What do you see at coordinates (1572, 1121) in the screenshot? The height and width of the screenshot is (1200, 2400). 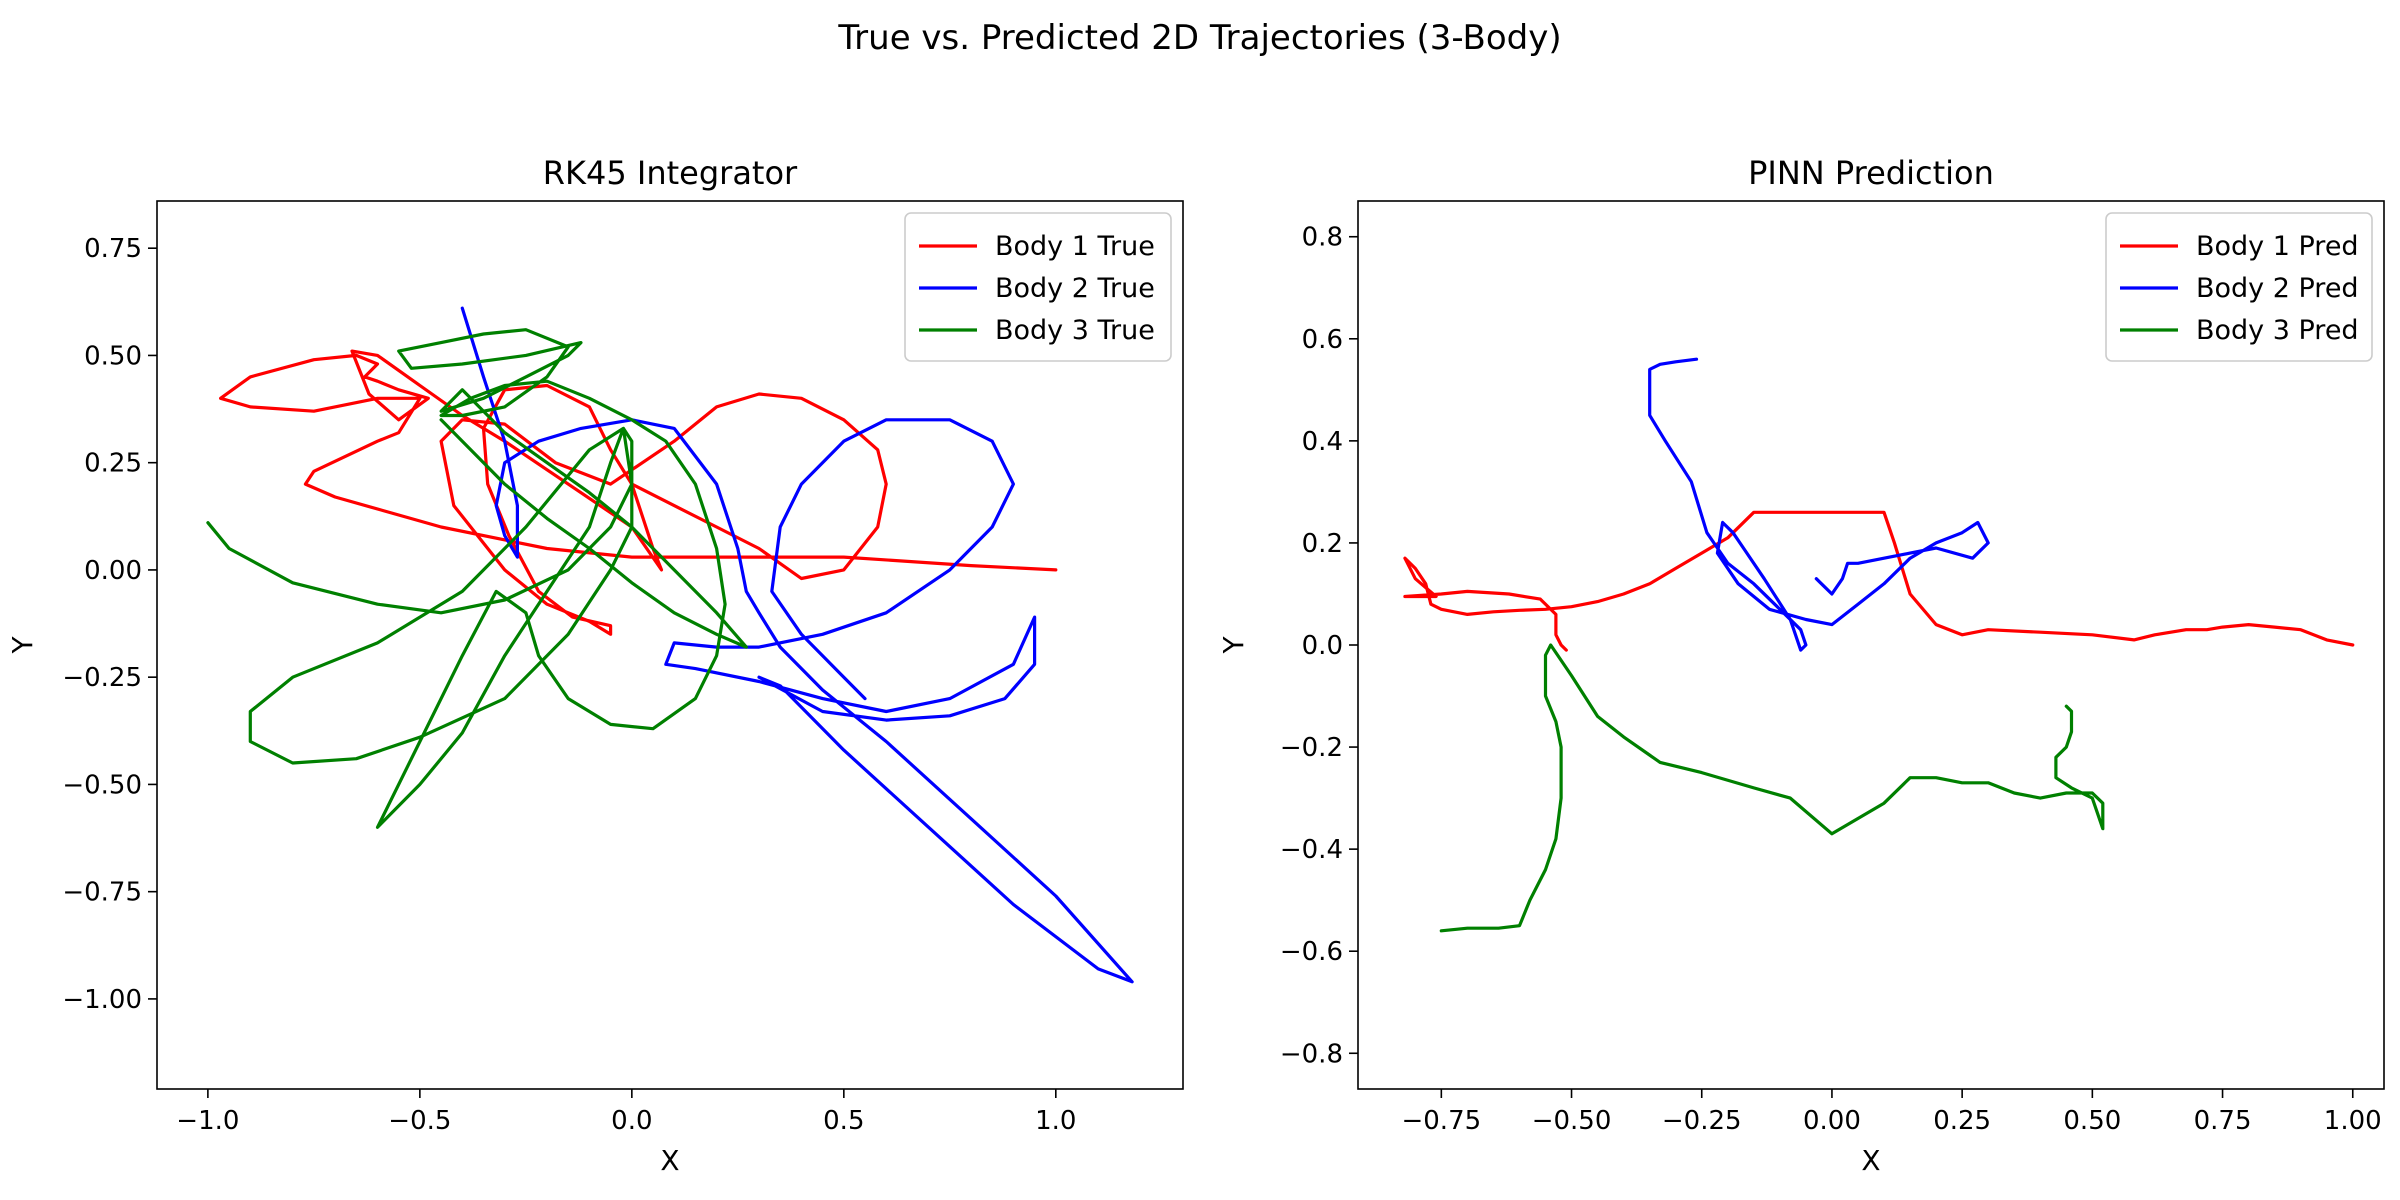 I see `x-tick-label: −0.50` at bounding box center [1572, 1121].